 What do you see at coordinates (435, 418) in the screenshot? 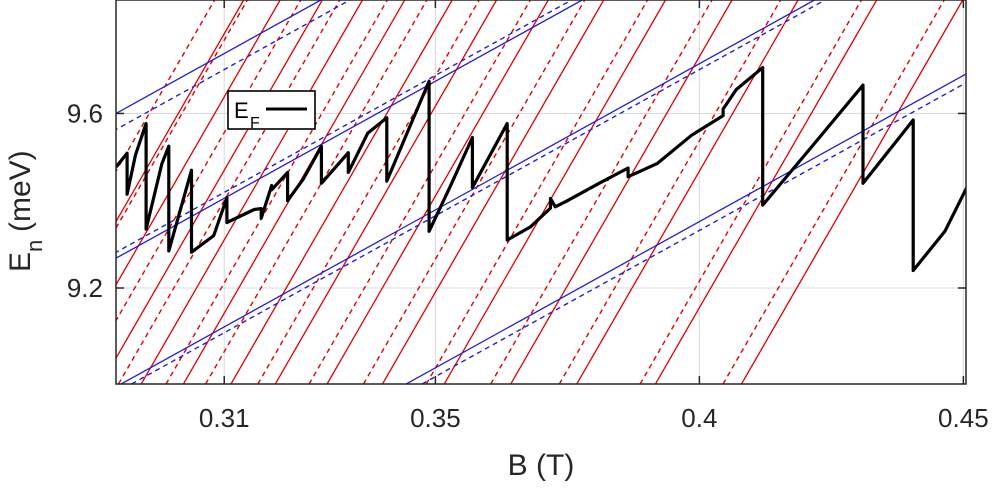
I see `x-tick-label: 0.35` at bounding box center [435, 418].